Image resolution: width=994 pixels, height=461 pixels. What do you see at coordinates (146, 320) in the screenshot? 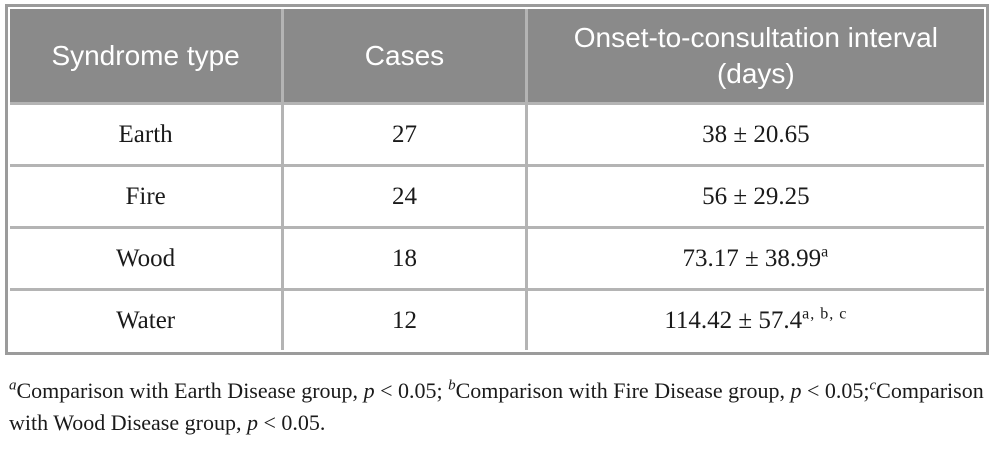
I see `cell-syndrome: Water` at bounding box center [146, 320].